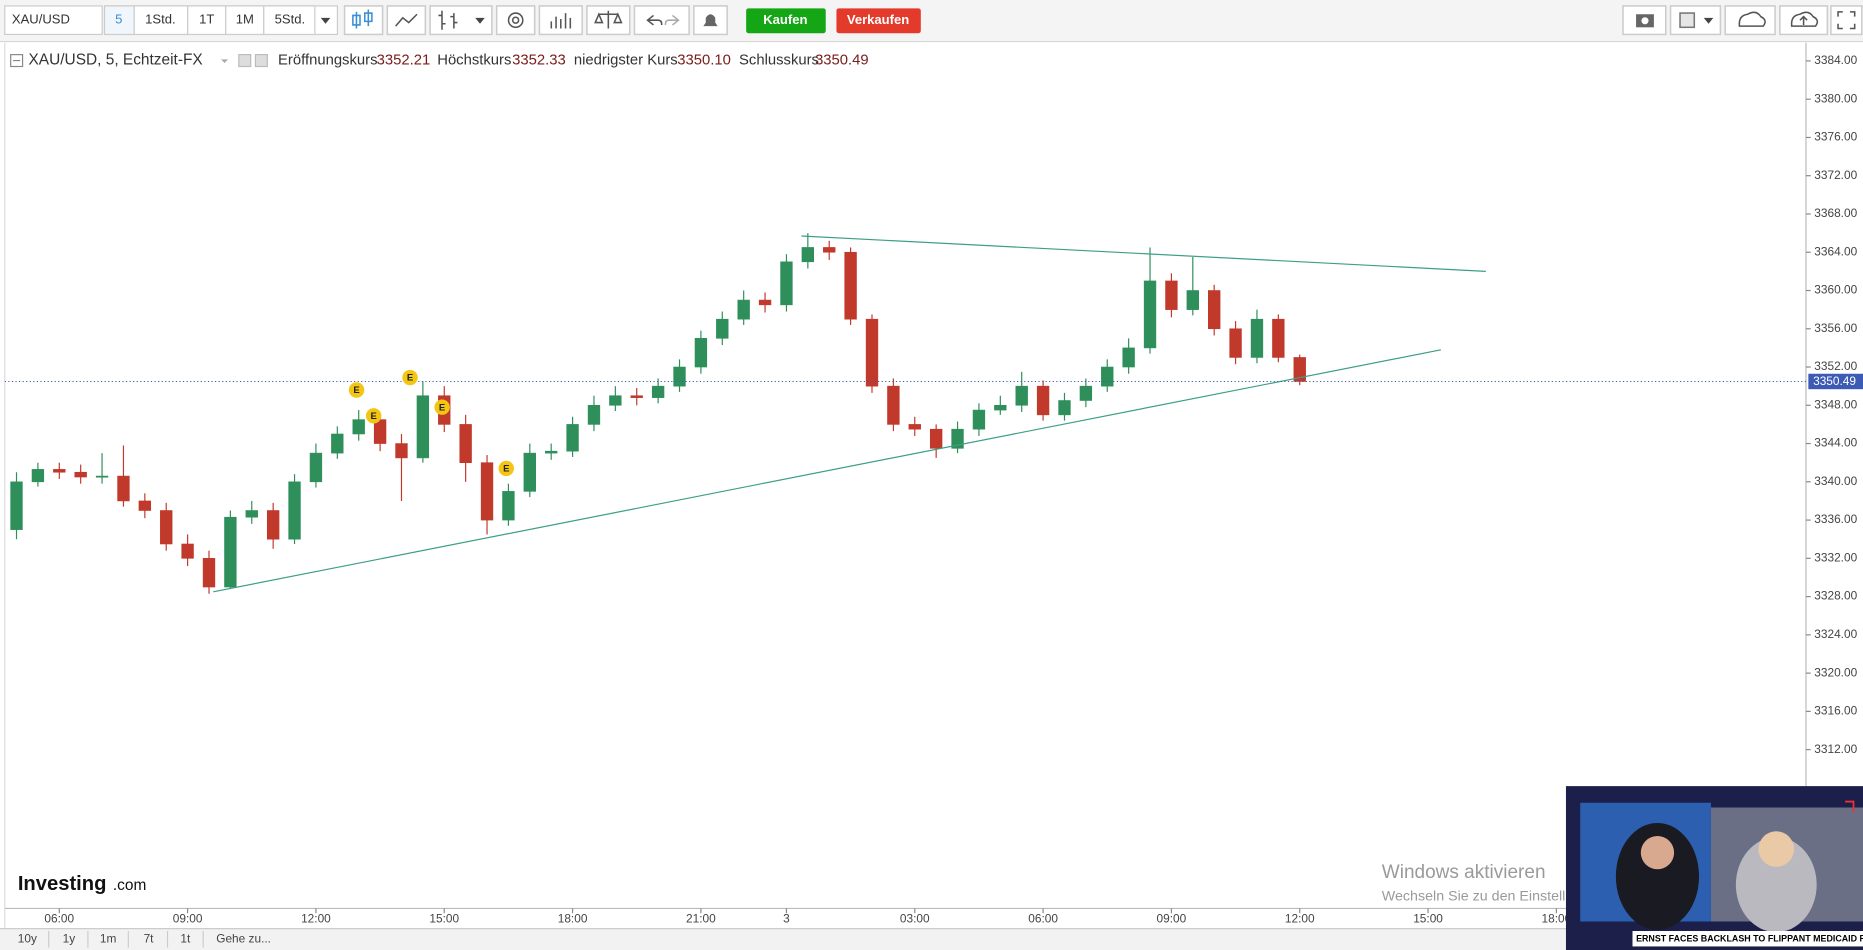 This screenshot has height=950, width=1863. I want to click on event-label: E, so click(374, 416).